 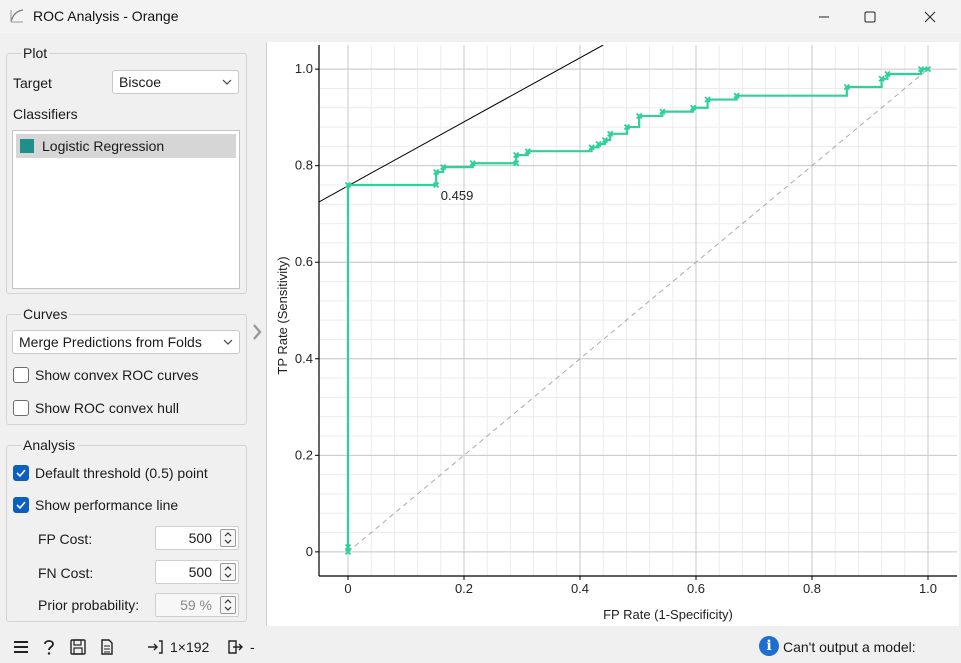 What do you see at coordinates (121, 473) in the screenshot?
I see `default-threshold-label: Default threshold (0.5) point` at bounding box center [121, 473].